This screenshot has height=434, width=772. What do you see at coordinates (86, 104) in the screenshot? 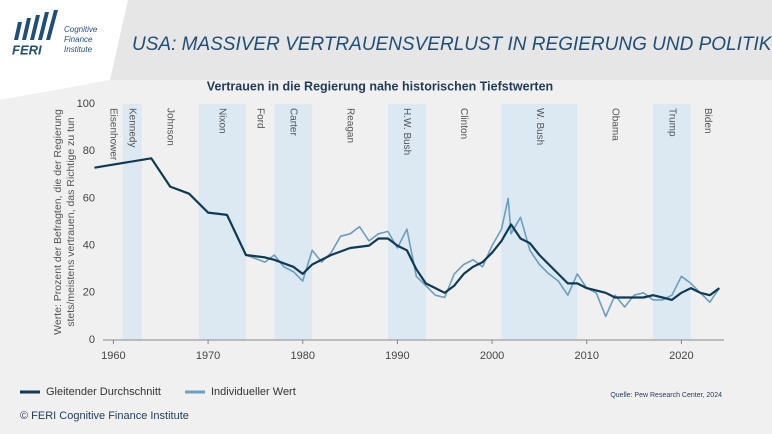
I see `y-tick-label: 100` at bounding box center [86, 104].